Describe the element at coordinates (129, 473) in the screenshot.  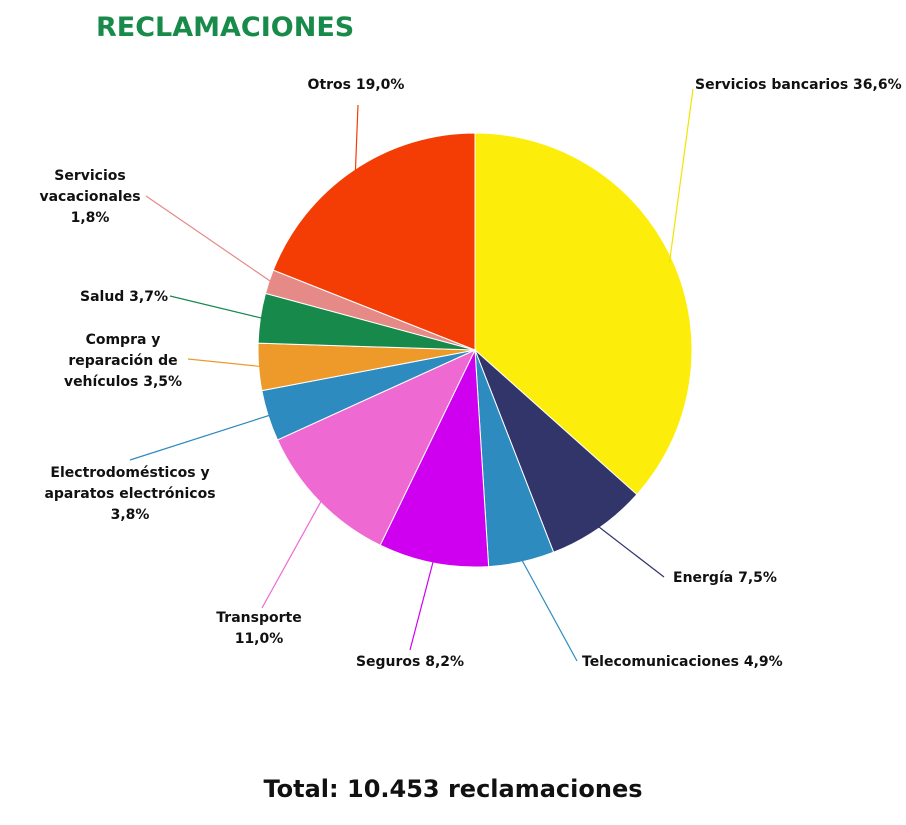
I see `slice-label-line: Electrodomésticos y` at that location.